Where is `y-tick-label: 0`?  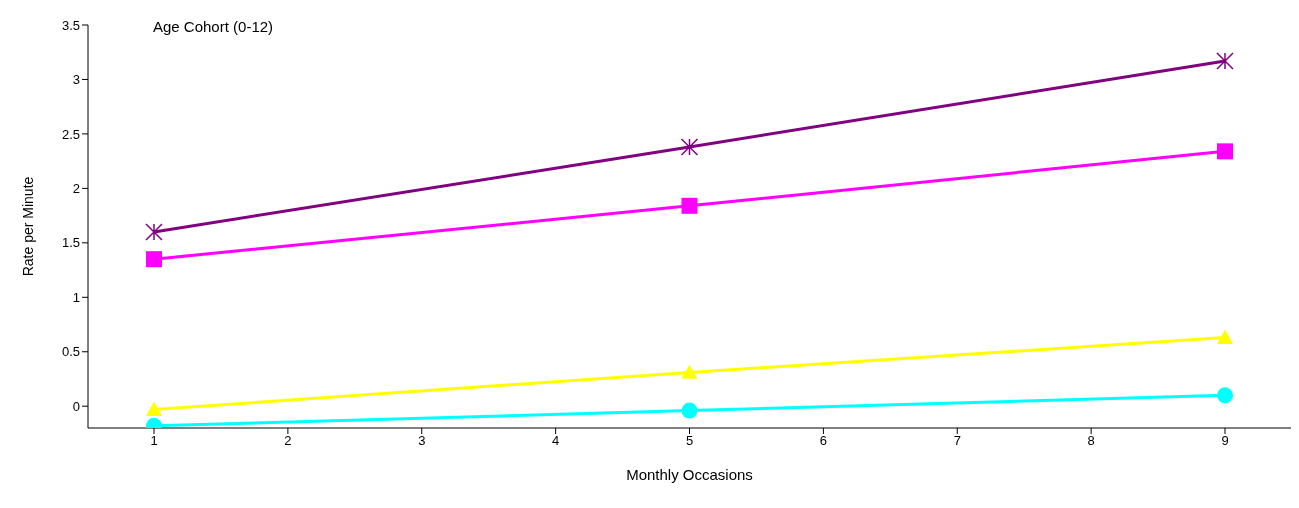
y-tick-label: 0 is located at coordinates (76, 406).